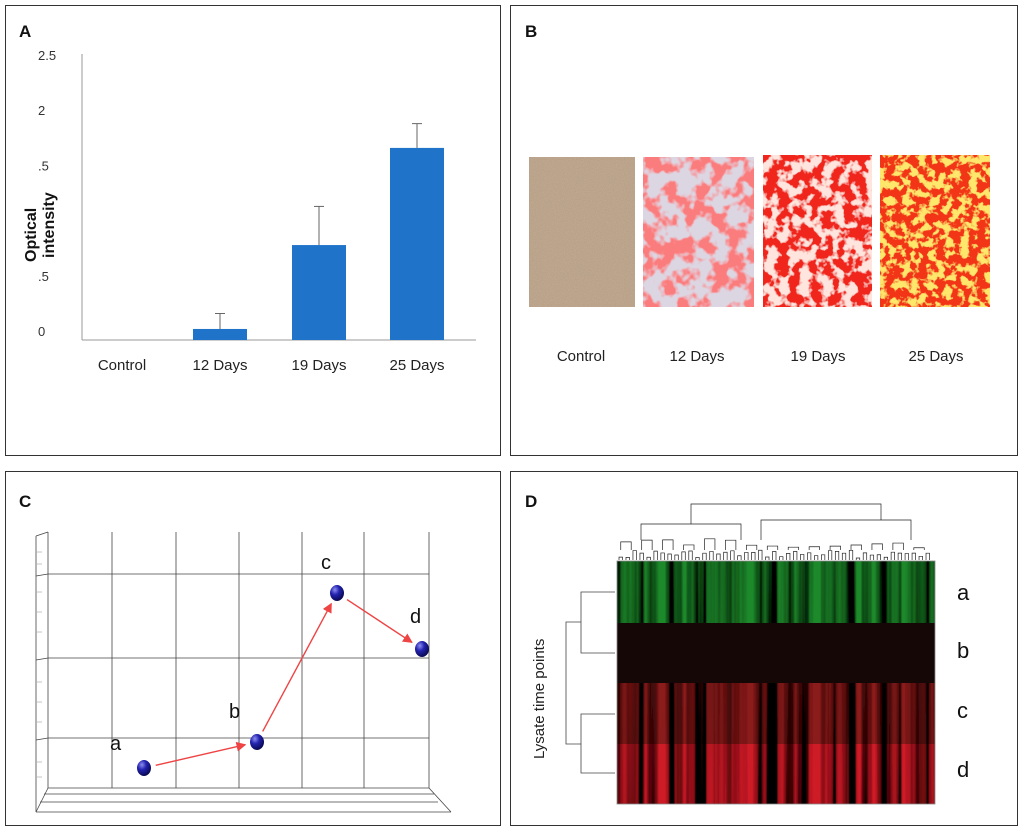 The width and height of the screenshot is (1024, 832). I want to click on heatmap-row-a, so click(776, 592).